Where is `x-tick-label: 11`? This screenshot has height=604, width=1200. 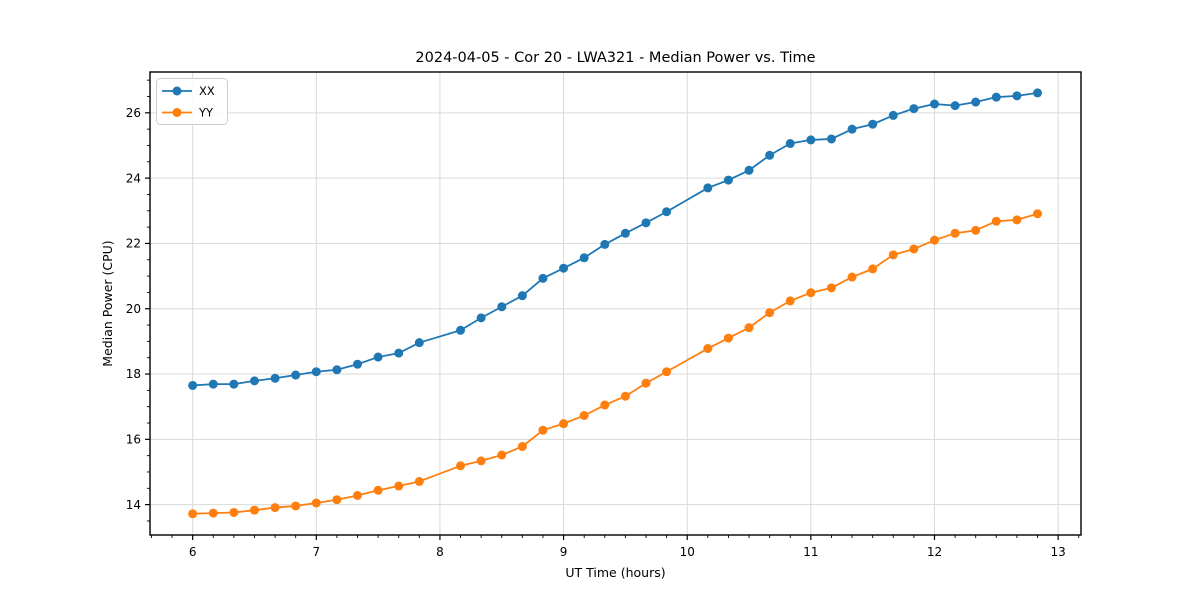
x-tick-label: 11 is located at coordinates (810, 552).